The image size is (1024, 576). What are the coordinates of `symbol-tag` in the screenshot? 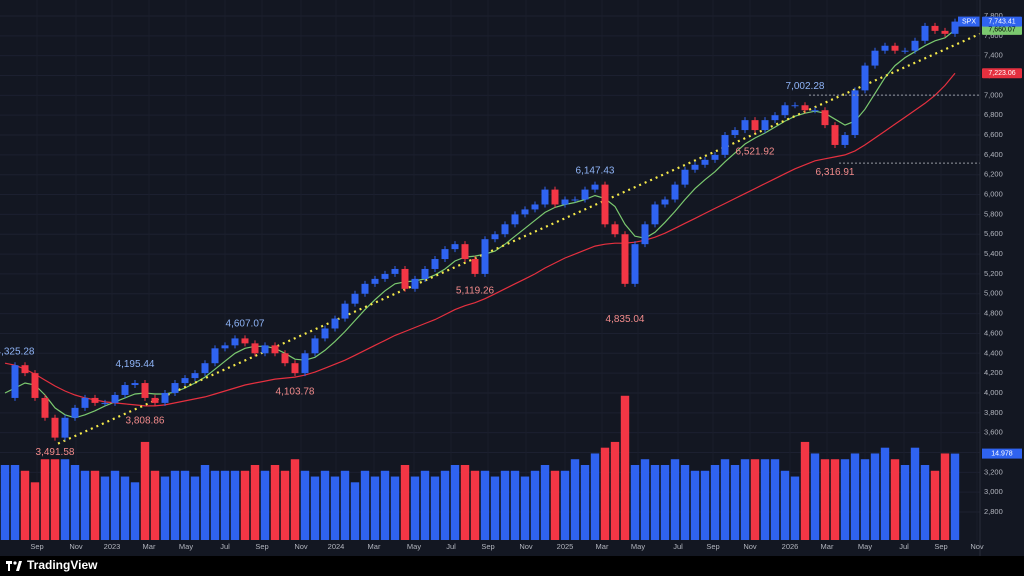 It's located at (969, 21).